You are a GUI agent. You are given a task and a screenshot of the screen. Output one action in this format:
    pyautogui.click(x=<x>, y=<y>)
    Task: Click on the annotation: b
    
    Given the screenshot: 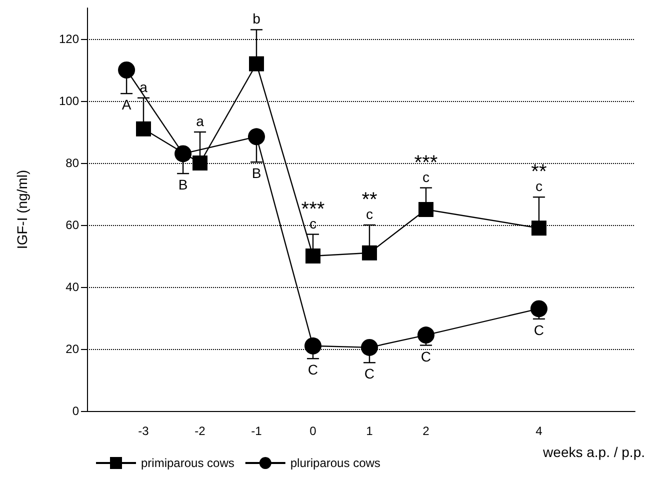 What is the action you would take?
    pyautogui.click(x=256, y=18)
    